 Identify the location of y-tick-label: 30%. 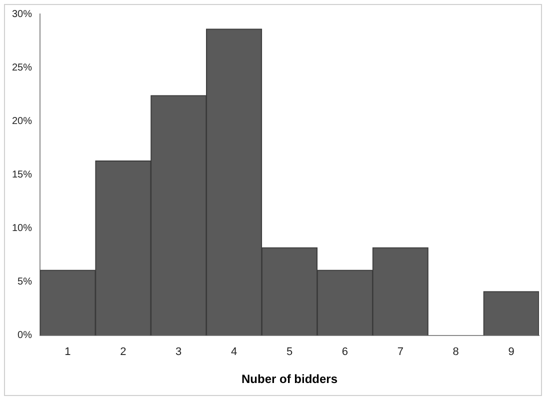
(22, 14).